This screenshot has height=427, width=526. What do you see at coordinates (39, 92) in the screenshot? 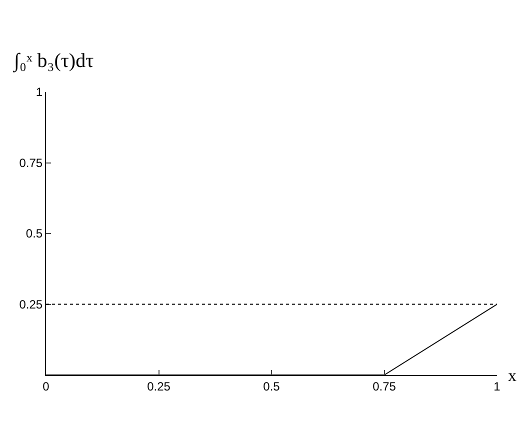
I see `y-tick-label: 1` at bounding box center [39, 92].